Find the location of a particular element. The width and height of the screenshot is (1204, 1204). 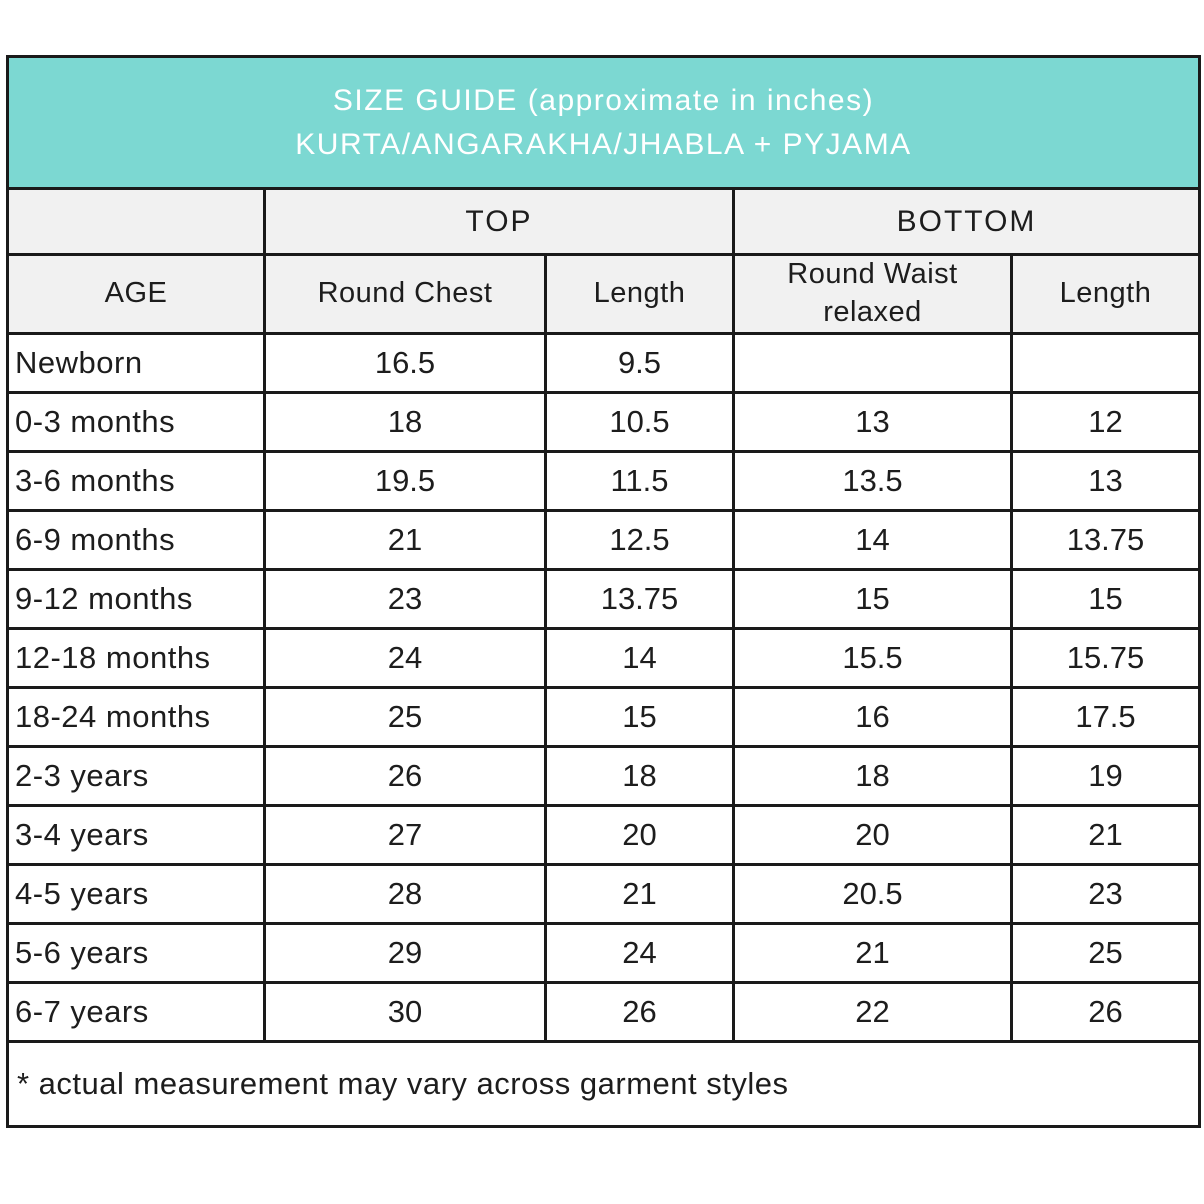

age-cell: 12-18 months is located at coordinates (136, 658).